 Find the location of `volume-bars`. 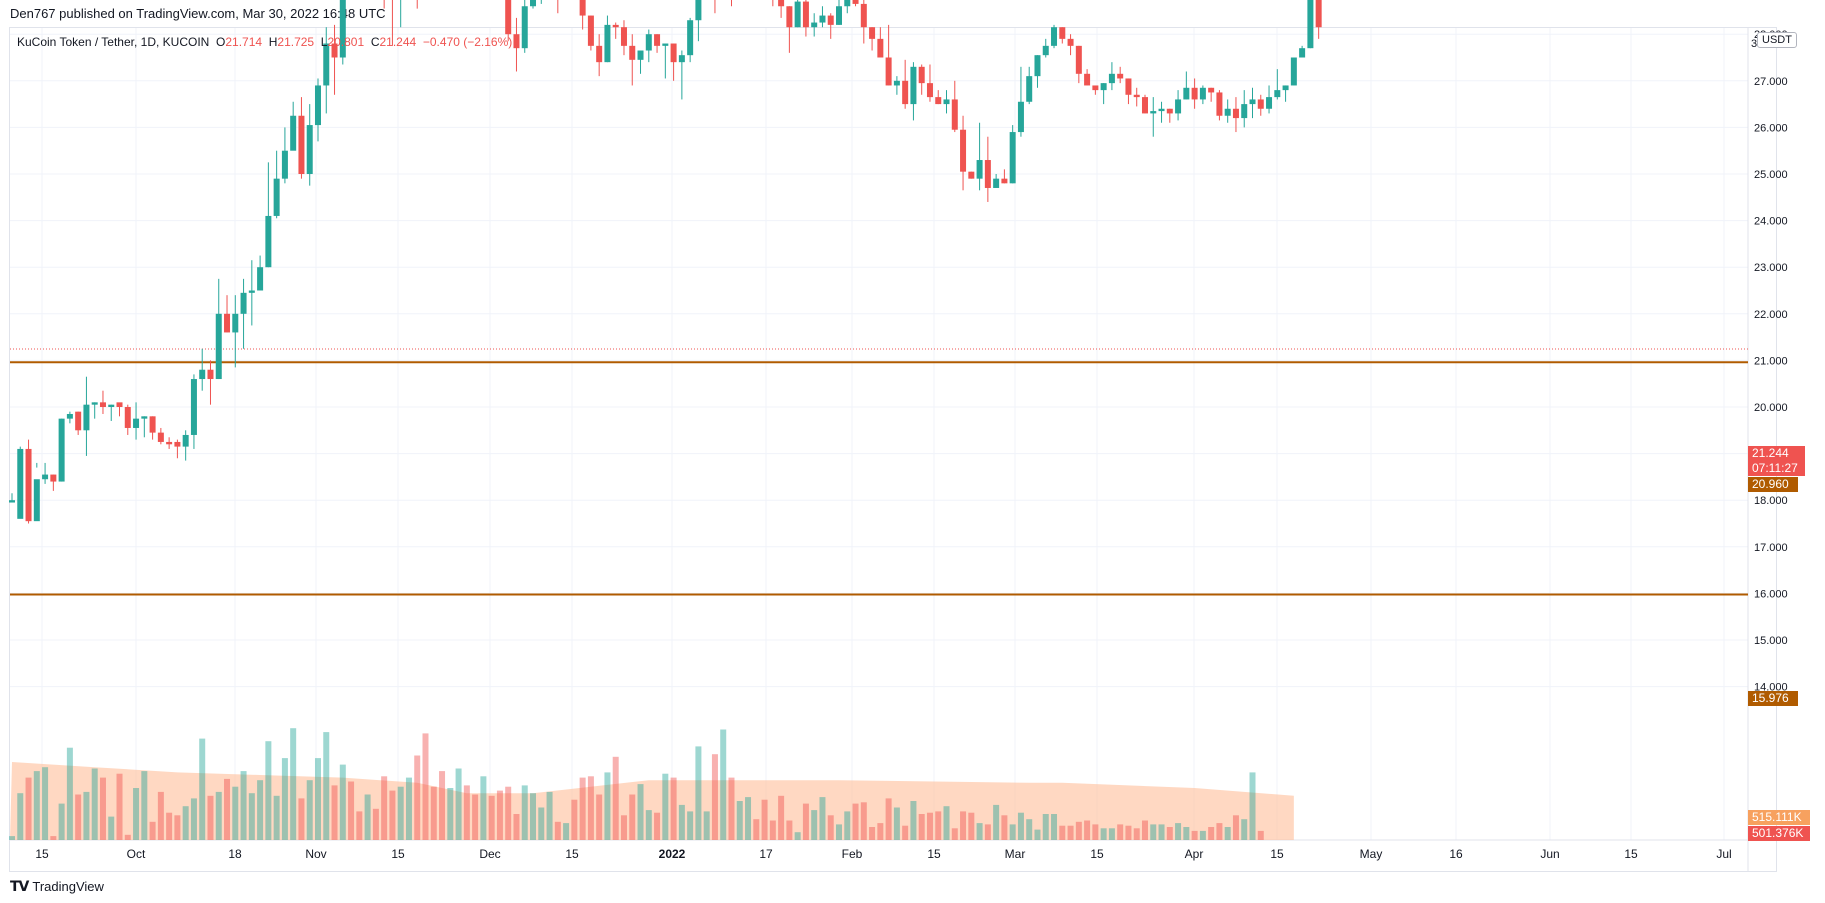

volume-bars is located at coordinates (636, 784).